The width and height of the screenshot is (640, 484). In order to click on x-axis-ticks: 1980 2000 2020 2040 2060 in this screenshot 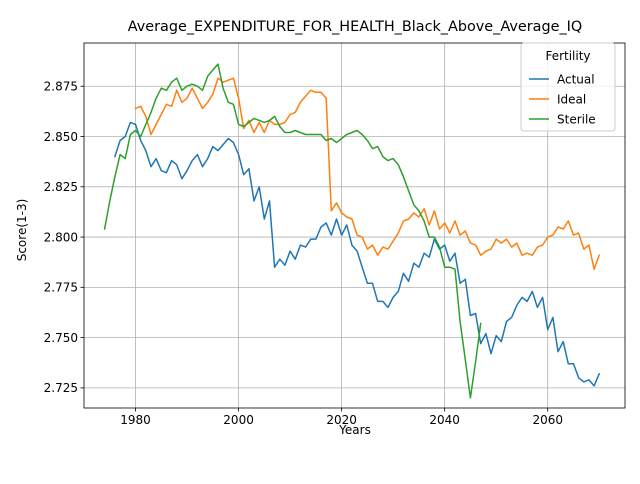, I will do `click(341, 417)`.